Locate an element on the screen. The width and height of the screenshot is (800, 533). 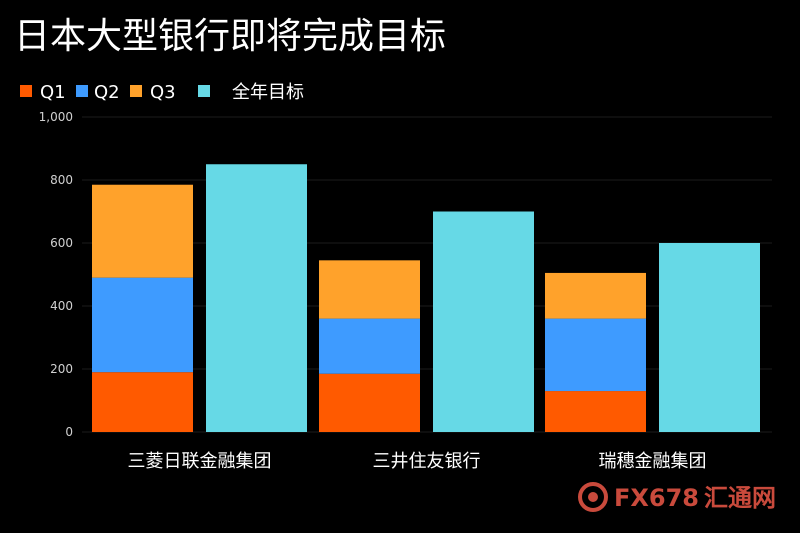
legend-label: Q2 is located at coordinates (107, 92).